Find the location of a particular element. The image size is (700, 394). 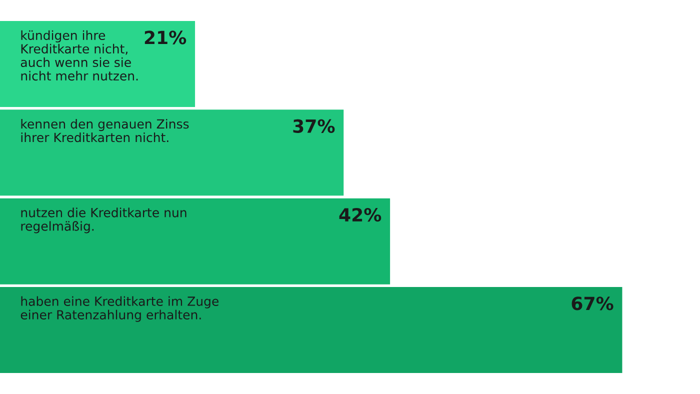

y-tick-label: haben eine Kreditkarte im Zuge einer Ratenzahlung erhalten. is located at coordinates (119, 309).